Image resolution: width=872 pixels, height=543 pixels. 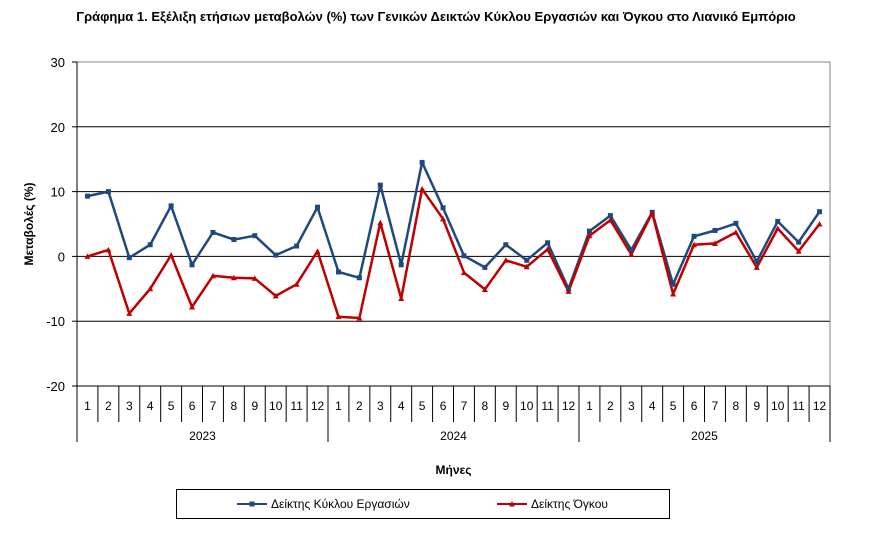 What do you see at coordinates (55, 321) in the screenshot?
I see `y-tick-label: -10` at bounding box center [55, 321].